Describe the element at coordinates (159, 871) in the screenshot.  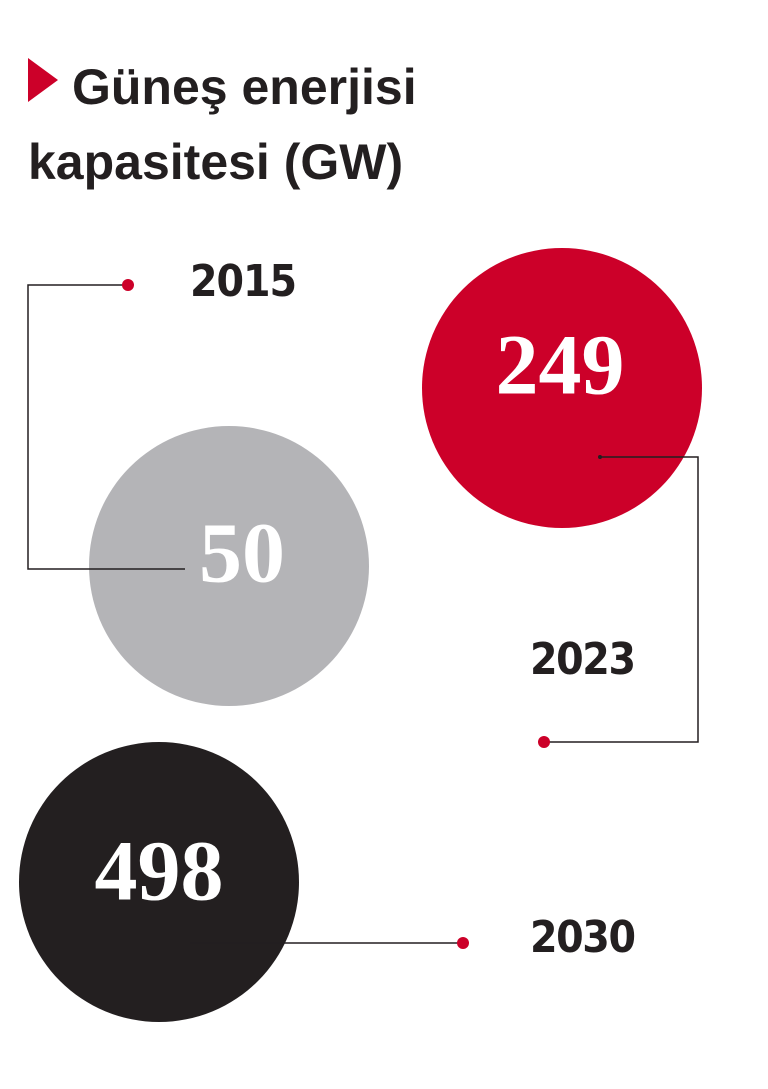
I see `value-label: 498` at that location.